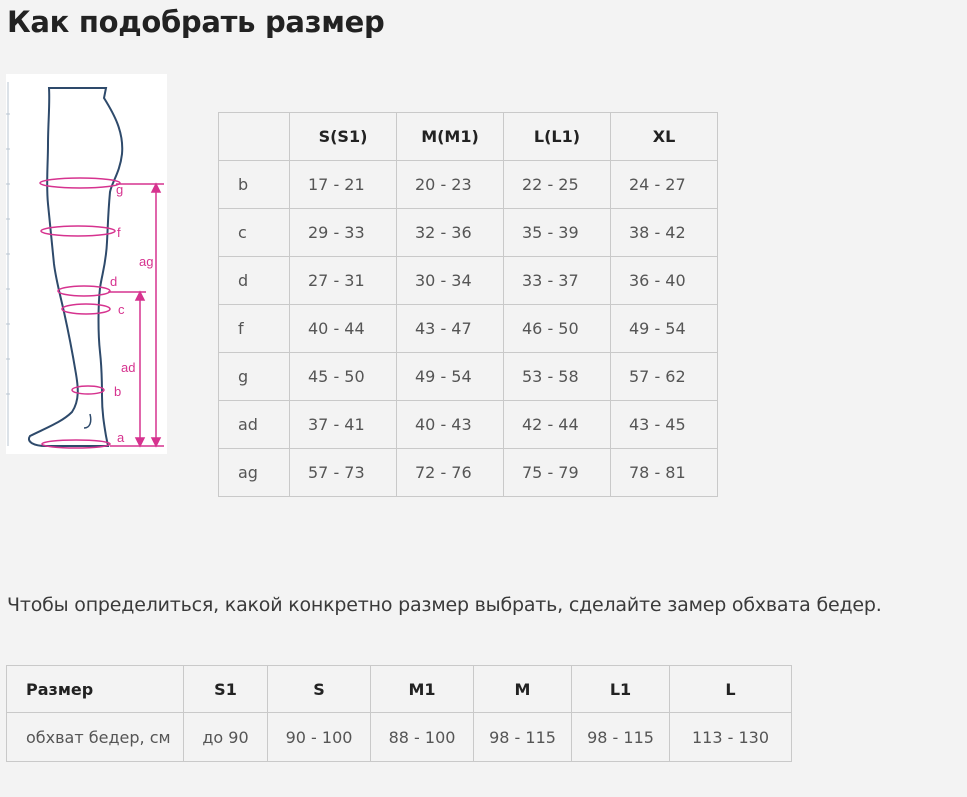 This screenshot has width=967, height=797. Describe the element at coordinates (343, 376) in the screenshot. I see `table-cell: 45 - 50` at that location.